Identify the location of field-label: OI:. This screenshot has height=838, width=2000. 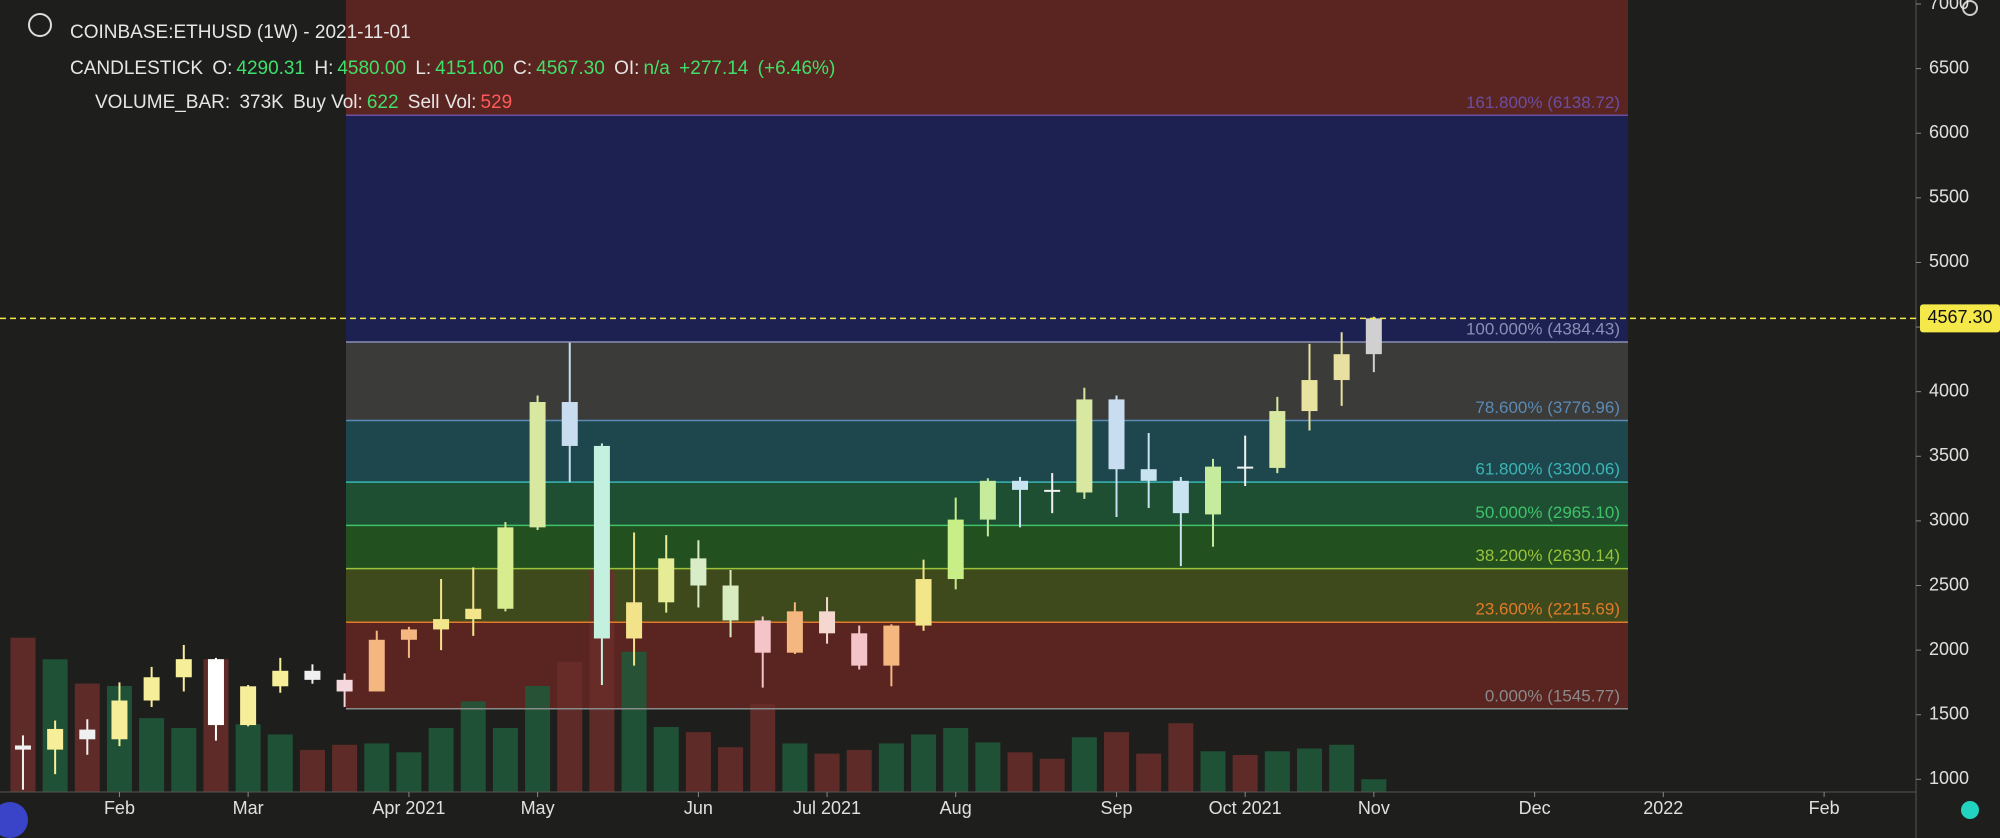
(627, 68).